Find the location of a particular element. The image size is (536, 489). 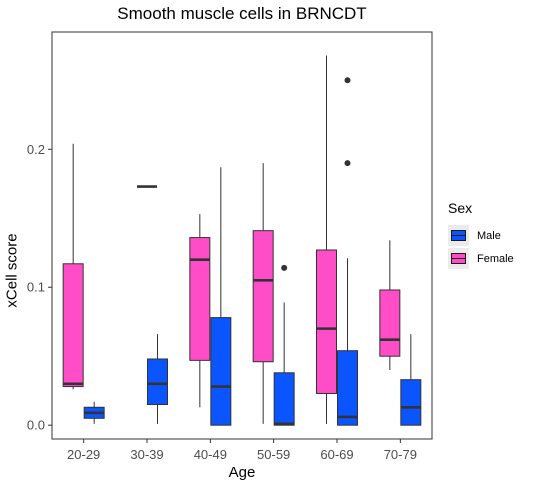

x-tick-label: 70-79 is located at coordinates (400, 454).